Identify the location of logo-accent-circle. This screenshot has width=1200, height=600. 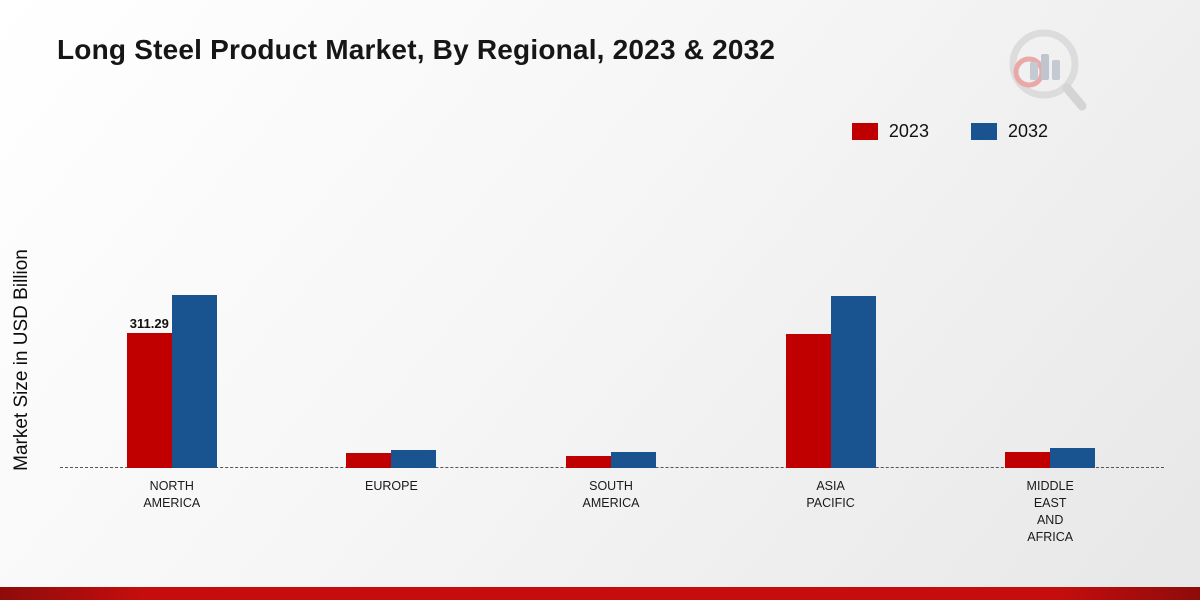
(1029, 72).